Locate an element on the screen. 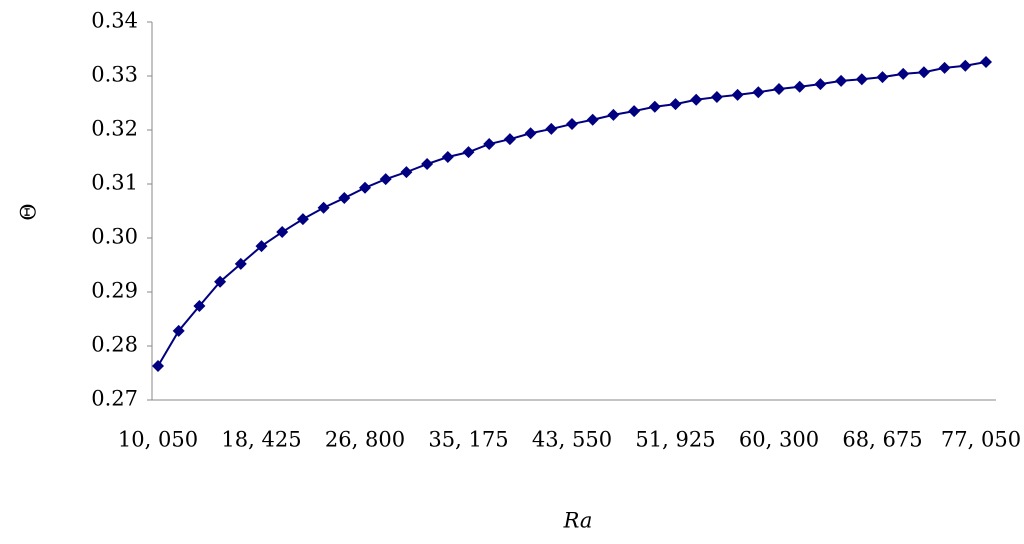  x-tick-label: 68, 675 is located at coordinates (882, 440).